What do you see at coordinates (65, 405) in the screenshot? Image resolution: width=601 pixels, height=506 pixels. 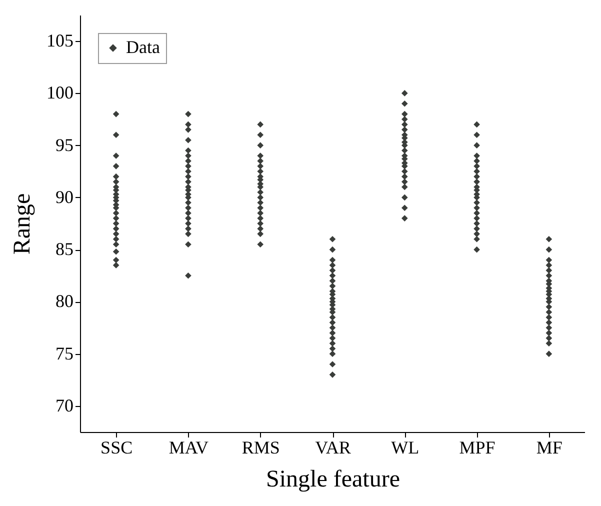 I see `y-tick-label: 70` at bounding box center [65, 405].